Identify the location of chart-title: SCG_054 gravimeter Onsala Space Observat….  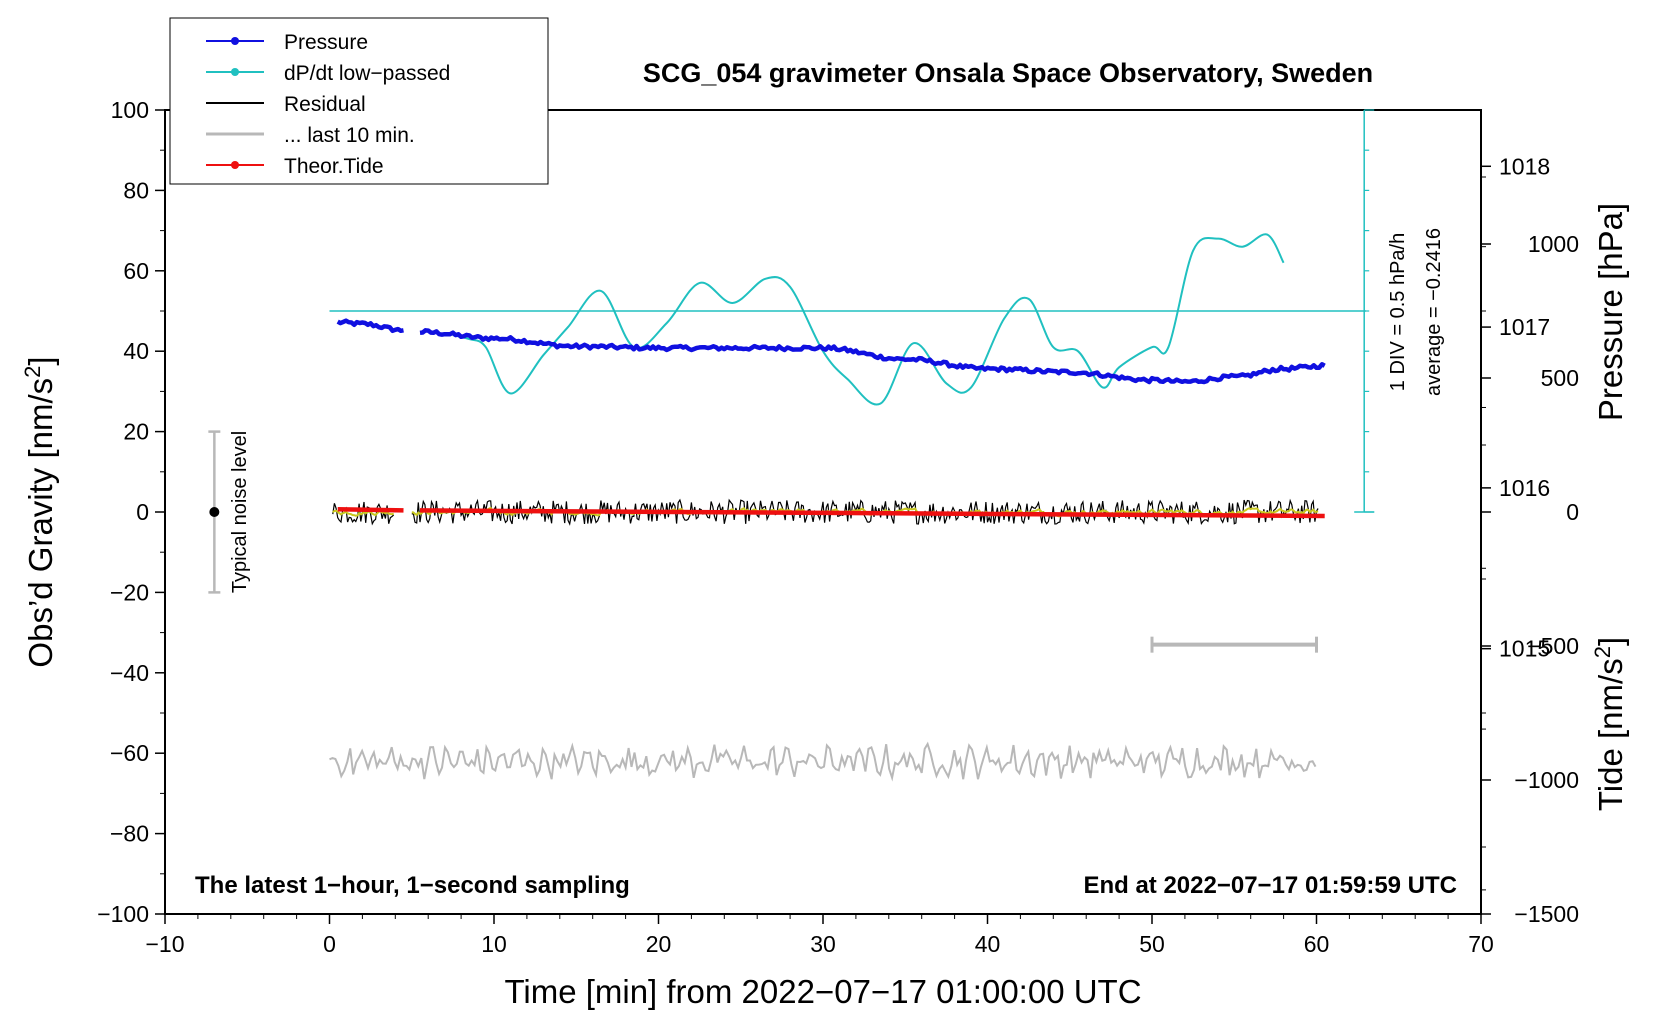
(1008, 73).